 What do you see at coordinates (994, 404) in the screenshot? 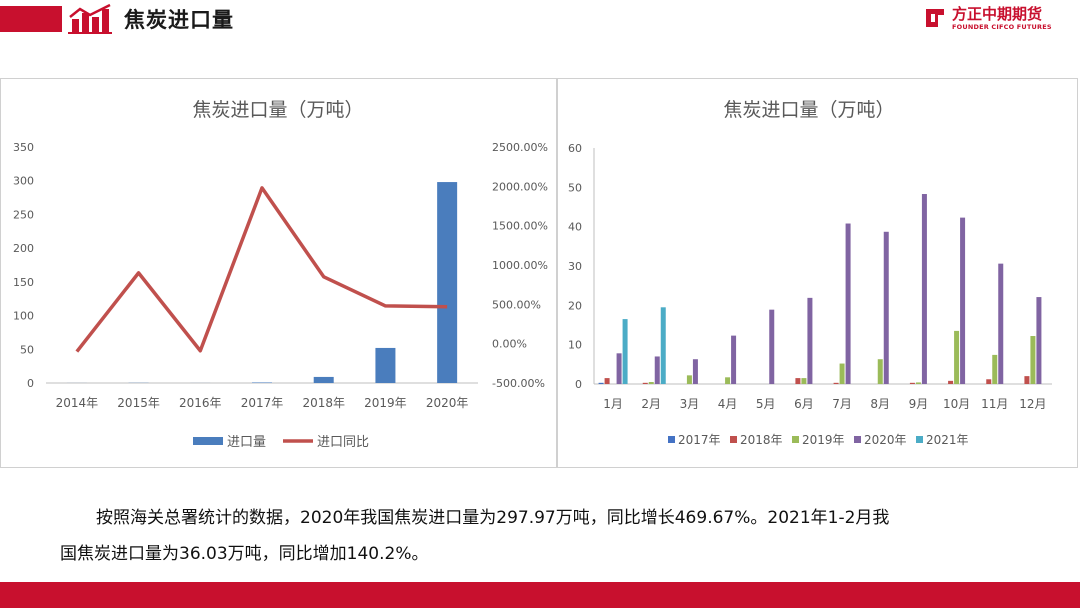
I see `x-tick-label: 11月` at bounding box center [994, 404].